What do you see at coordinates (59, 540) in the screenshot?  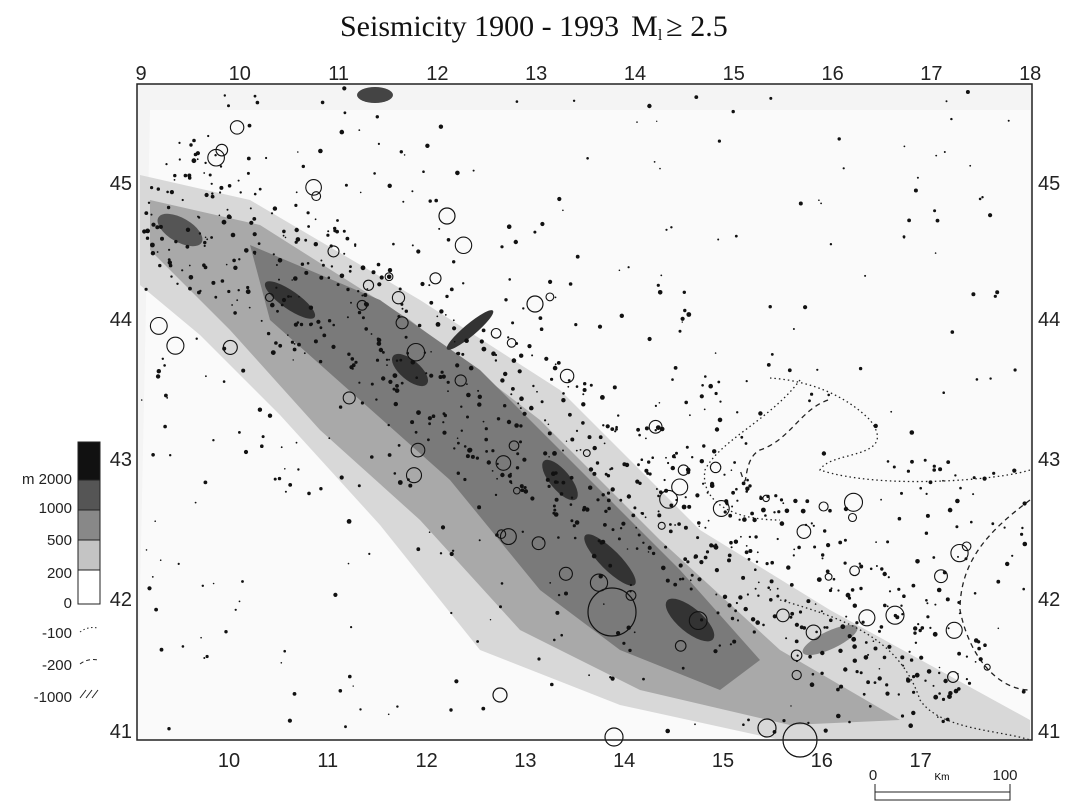 I see `legend-level: 500` at bounding box center [59, 540].